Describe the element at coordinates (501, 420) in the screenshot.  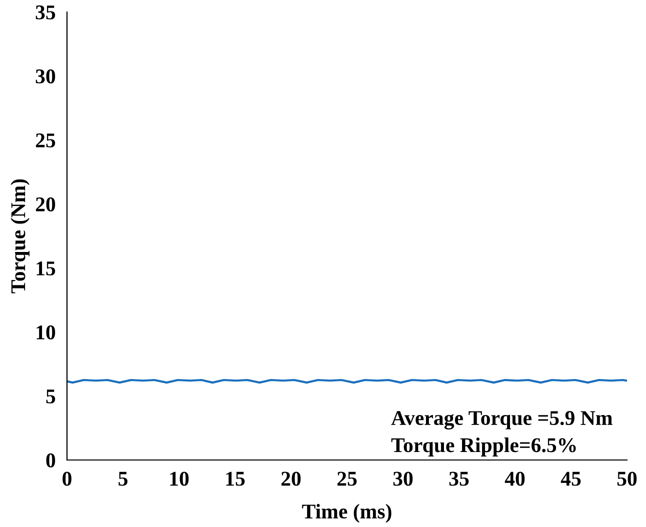
I see `annotation: Average Torque =5.9 Nm` at that location.